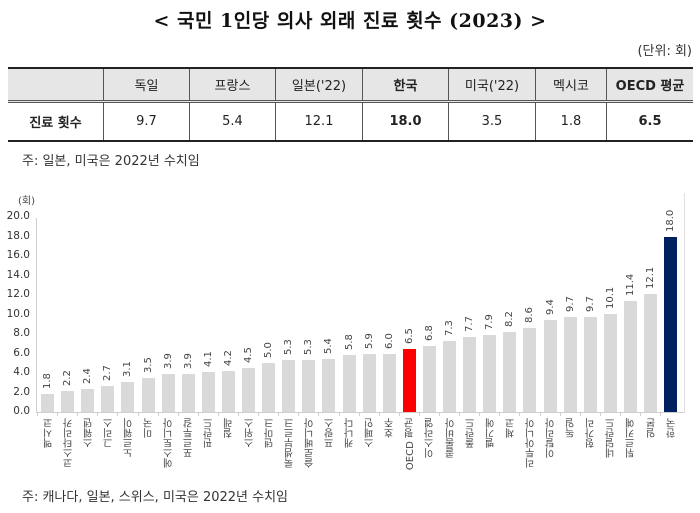  I want to click on bar-value-label: 12.1, so click(650, 278).